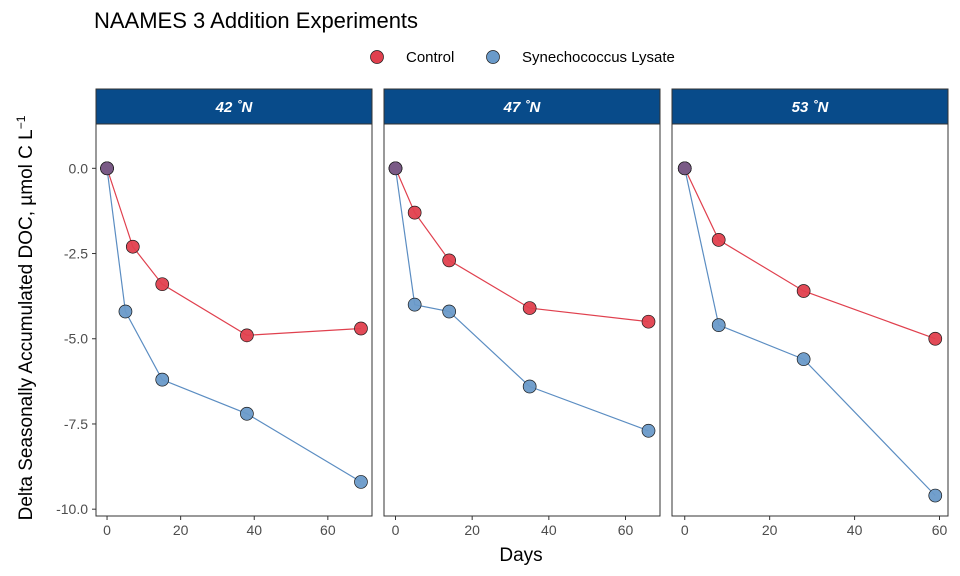  What do you see at coordinates (493, 57) in the screenshot?
I see `legend-lysate-marker` at bounding box center [493, 57].